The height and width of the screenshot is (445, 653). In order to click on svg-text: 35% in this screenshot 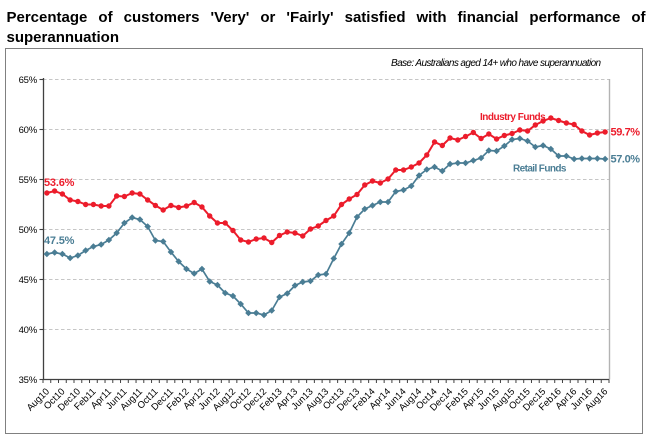, I will do `click(28, 380)`.